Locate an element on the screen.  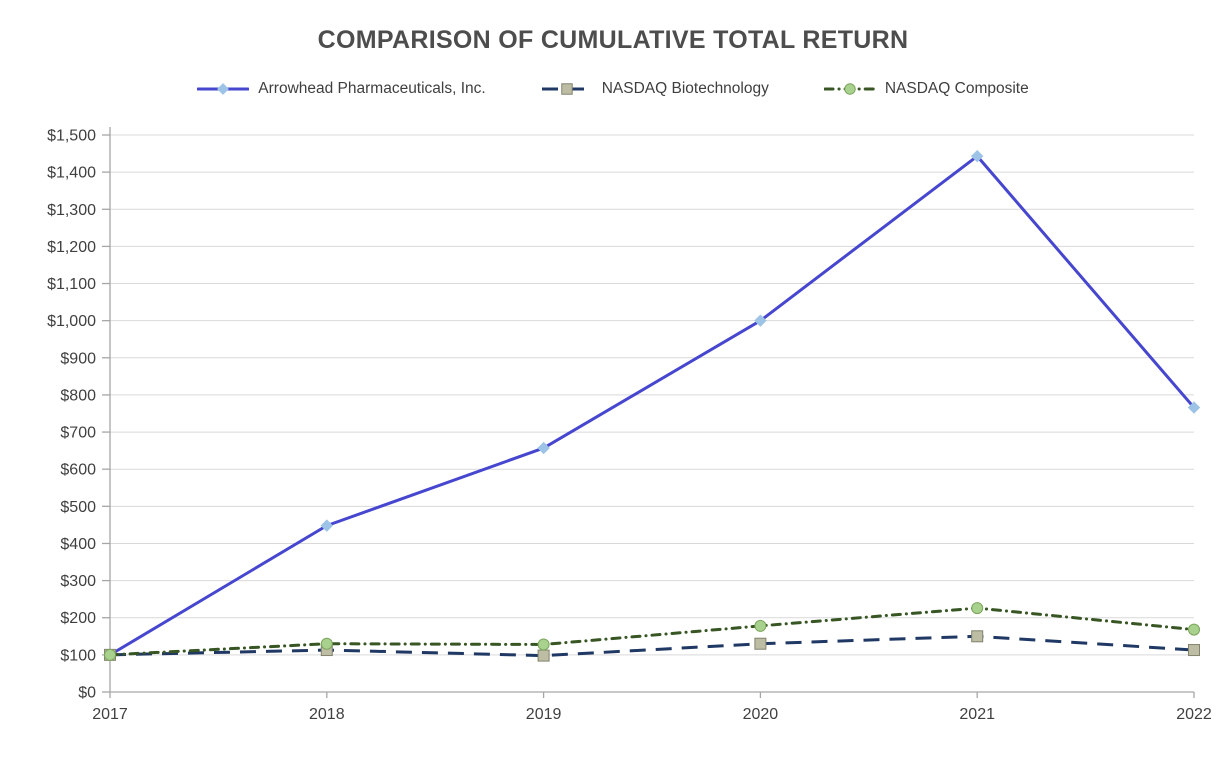
x-tick-label: 2018 is located at coordinates (327, 714).